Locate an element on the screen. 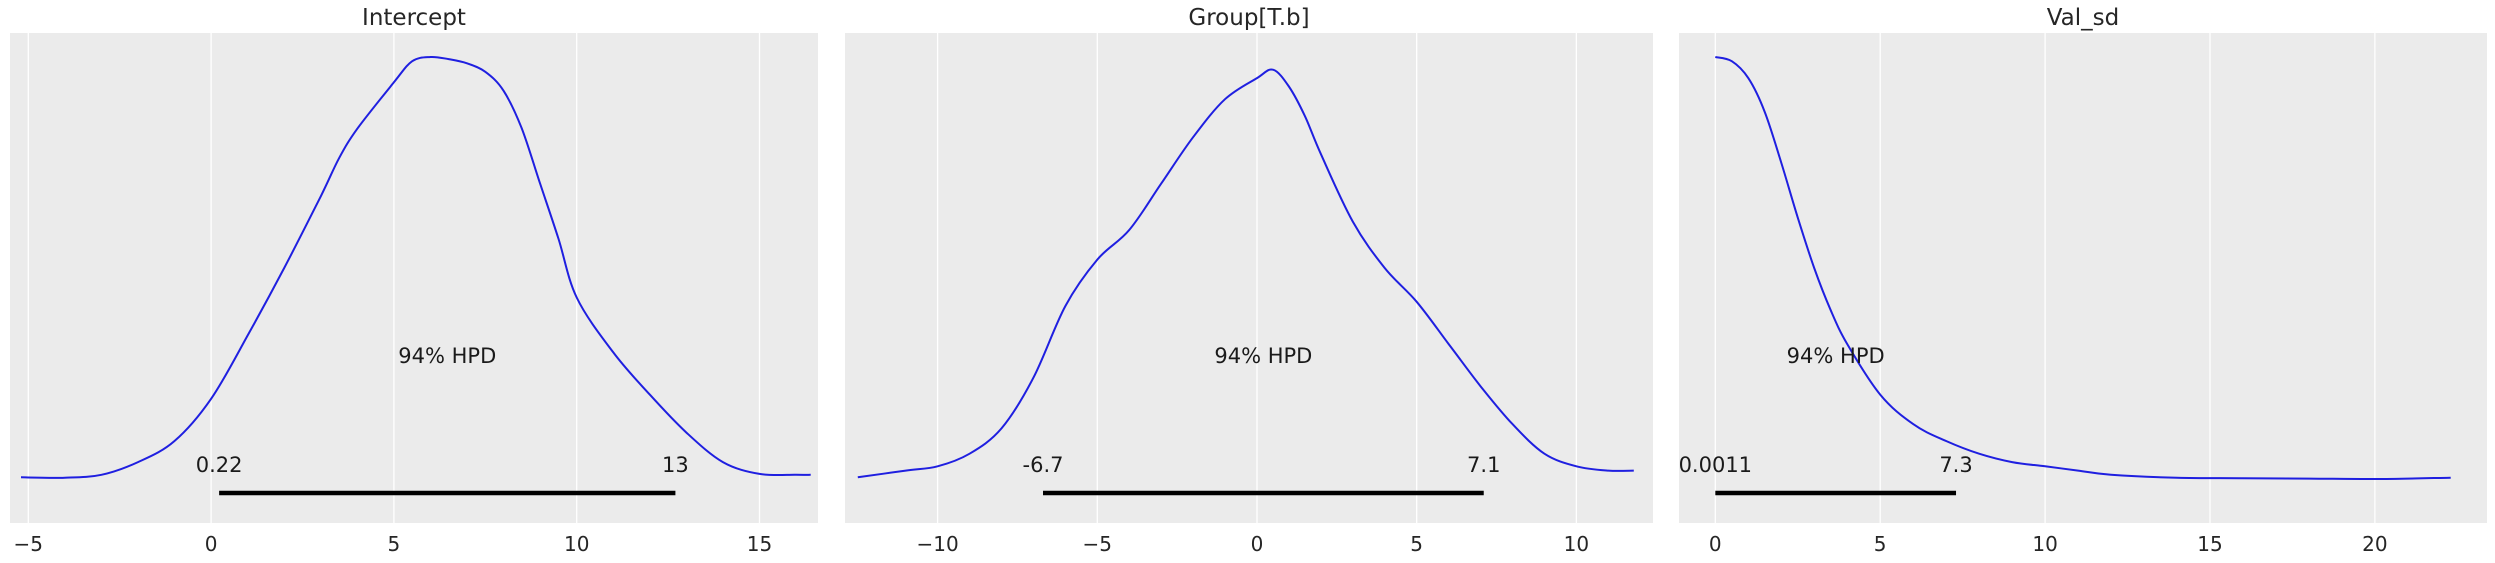  hpd-low-label: 0.0011 is located at coordinates (1715, 465).